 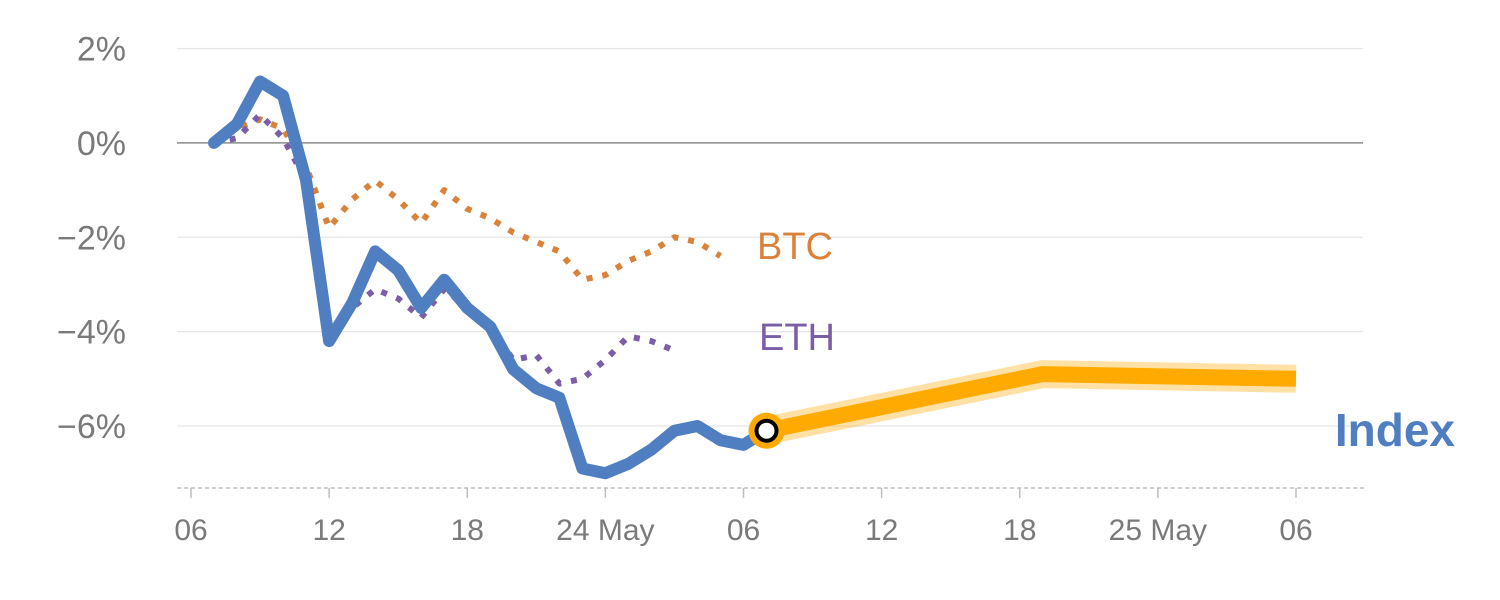 What do you see at coordinates (797, 338) in the screenshot?
I see `series-label-eth: ETH` at bounding box center [797, 338].